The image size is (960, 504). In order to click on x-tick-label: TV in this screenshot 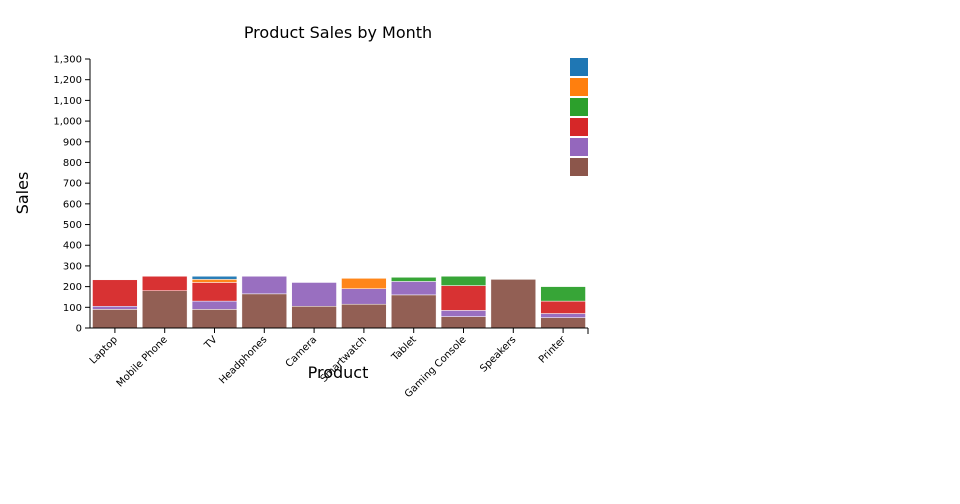, I will do `click(211, 343)`.